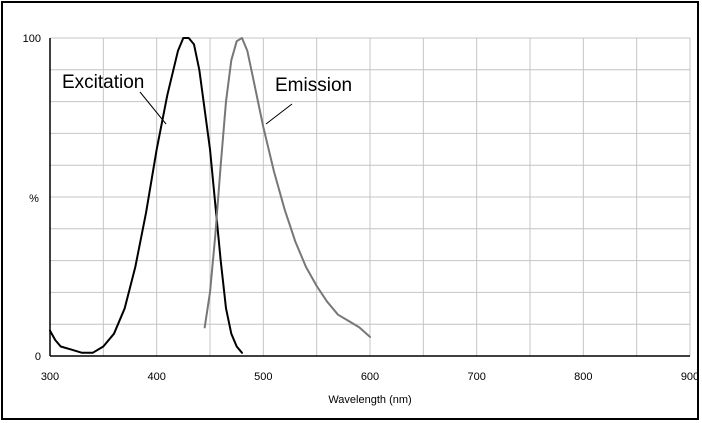  Describe the element at coordinates (156, 377) in the screenshot. I see `x-tick-label: 400` at that location.